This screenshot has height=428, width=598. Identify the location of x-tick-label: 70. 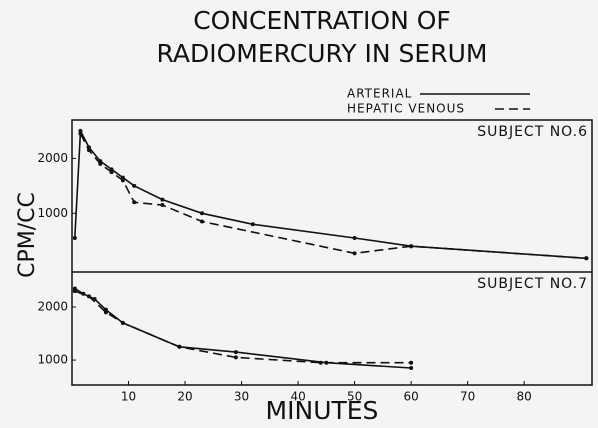
(467, 397).